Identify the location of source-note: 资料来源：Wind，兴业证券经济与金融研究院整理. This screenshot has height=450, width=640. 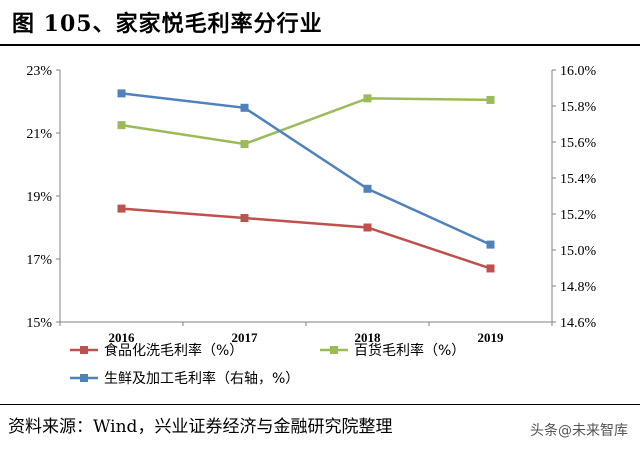
(200, 427).